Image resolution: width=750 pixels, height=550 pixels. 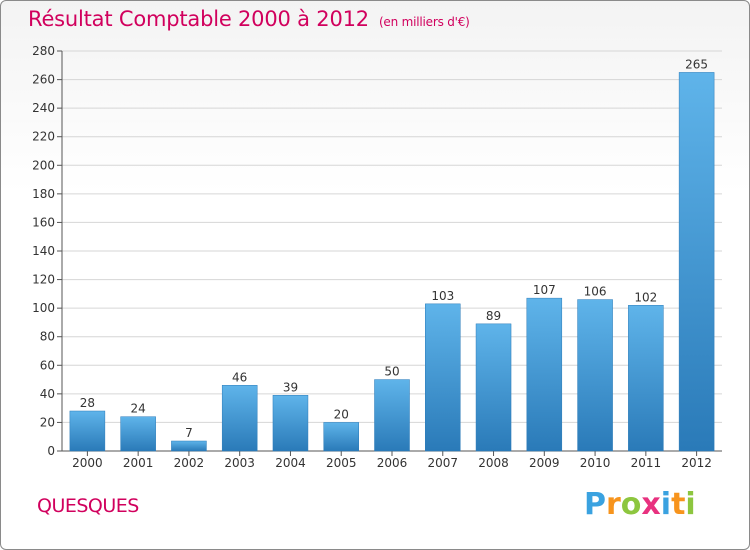 What do you see at coordinates (47, 365) in the screenshot?
I see `y-tick-label: 60` at bounding box center [47, 365].